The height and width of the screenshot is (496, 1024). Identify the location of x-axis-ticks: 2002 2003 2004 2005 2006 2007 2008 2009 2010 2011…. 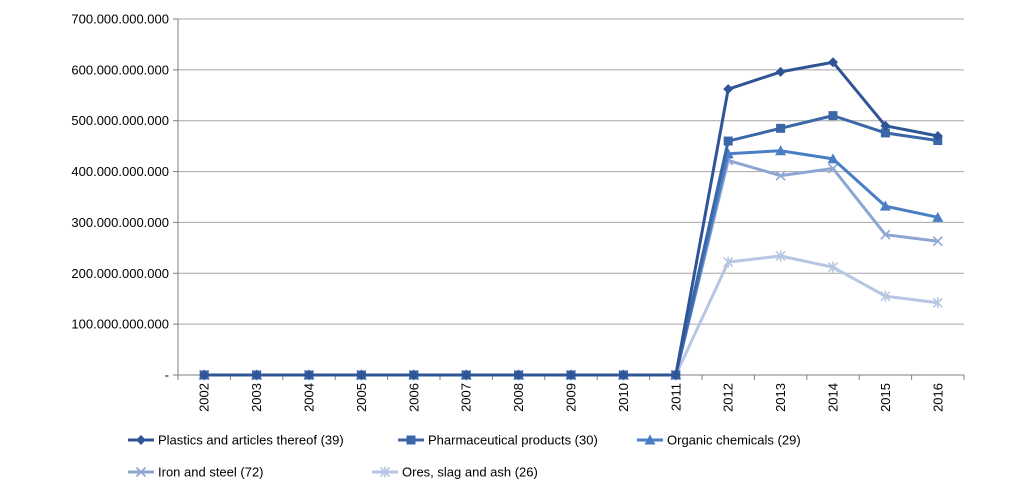
(571, 393).